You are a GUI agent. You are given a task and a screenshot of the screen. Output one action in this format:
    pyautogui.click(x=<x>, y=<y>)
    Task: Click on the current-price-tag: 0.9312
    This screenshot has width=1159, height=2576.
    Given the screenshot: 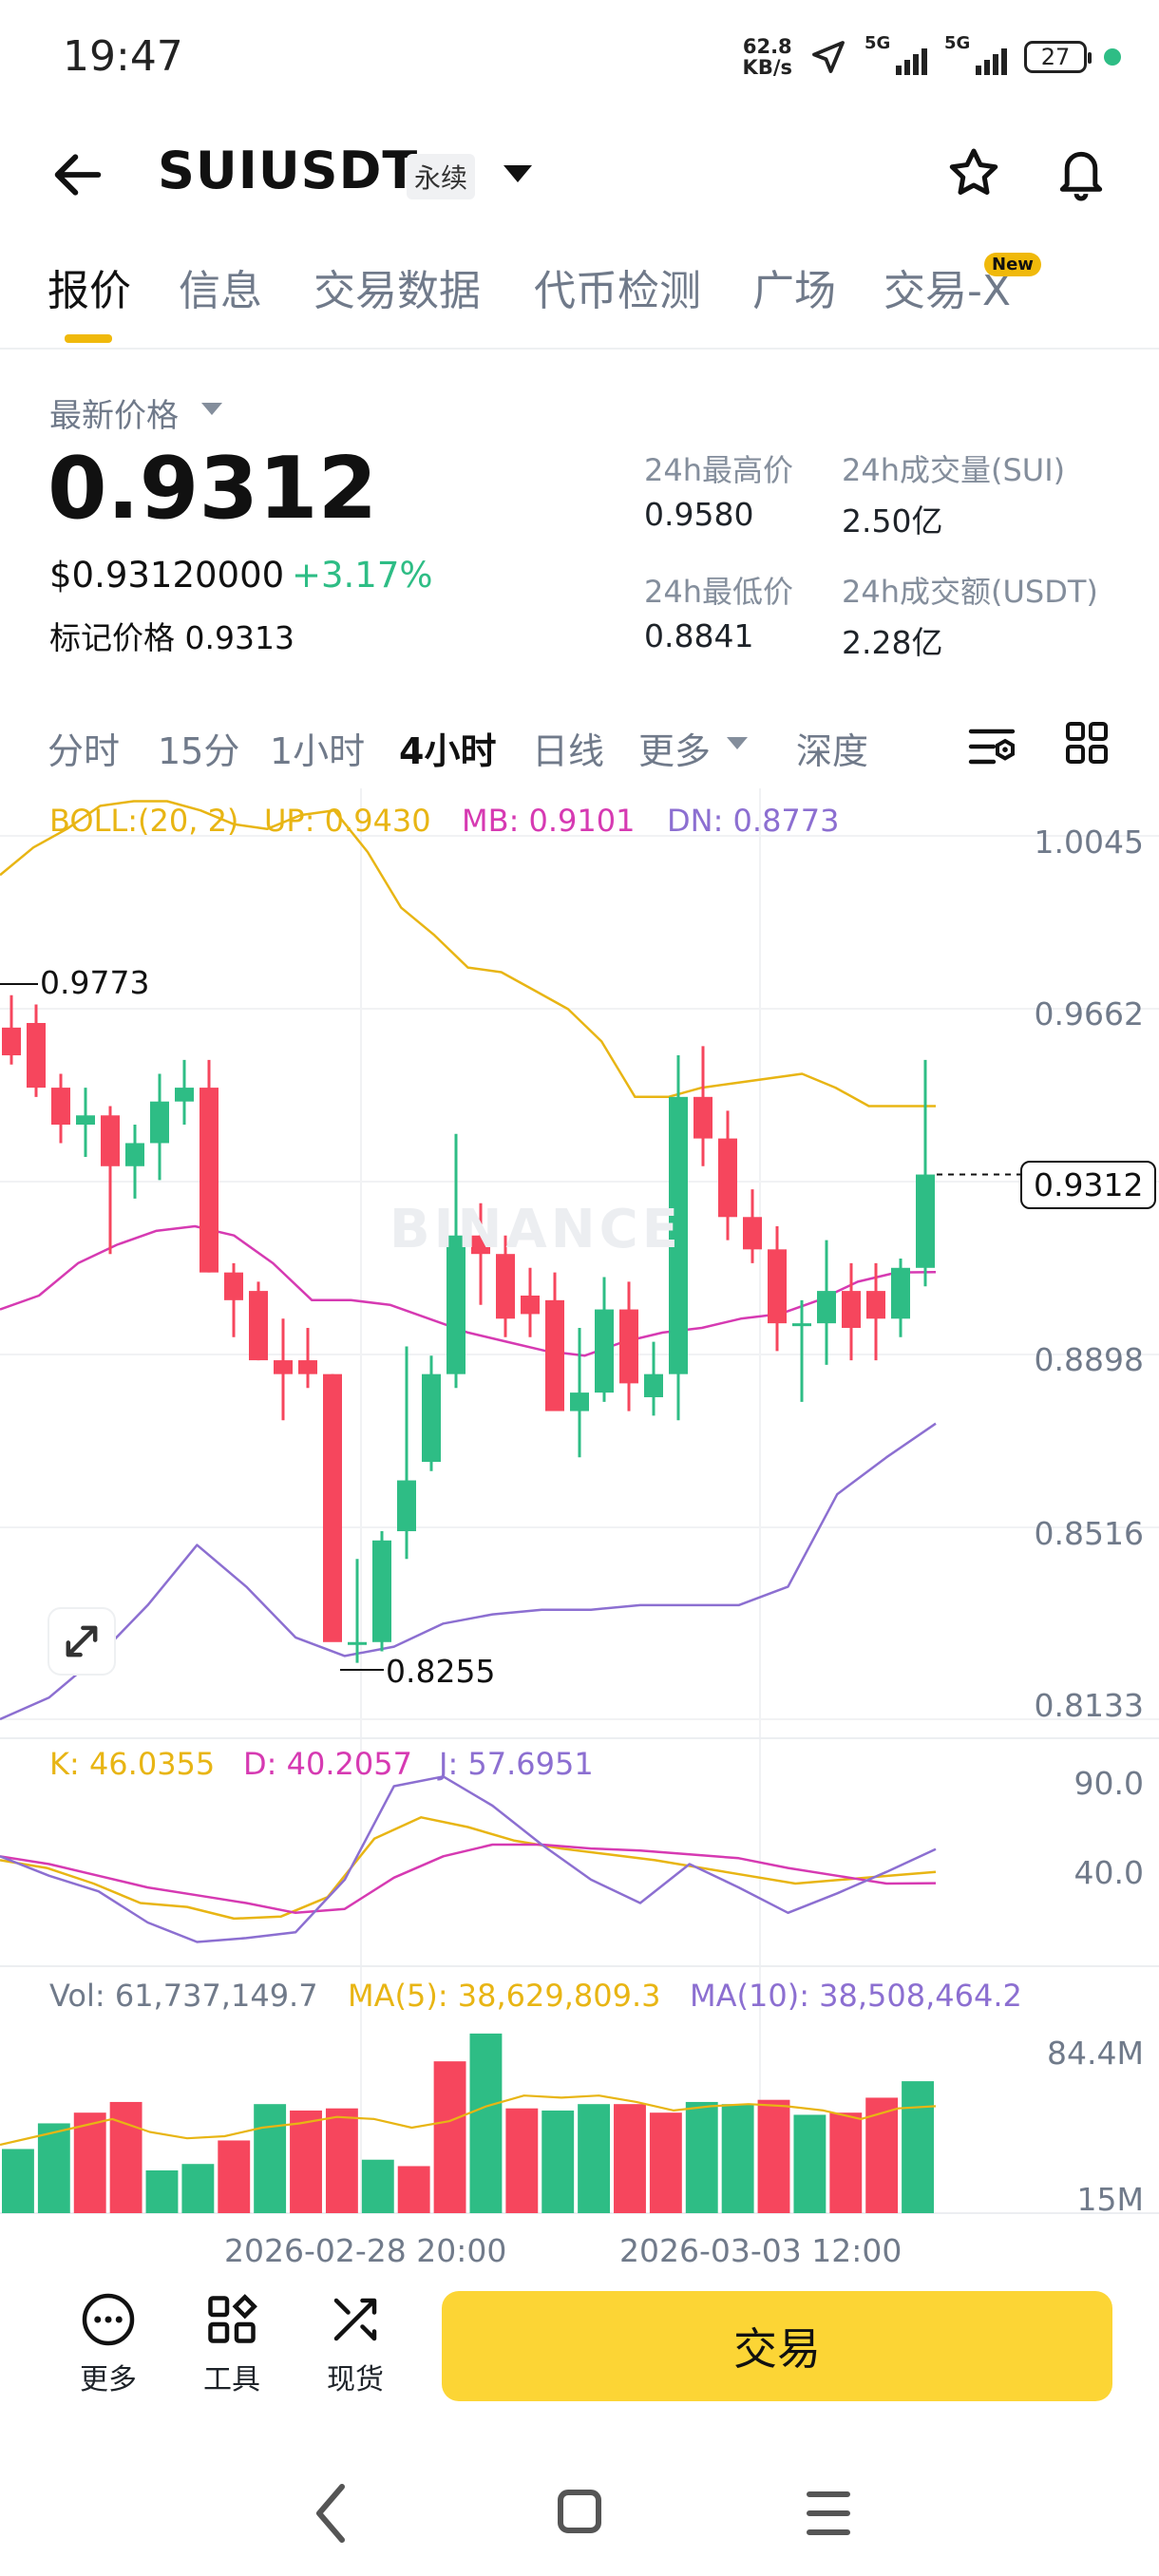 What is the action you would take?
    pyautogui.click(x=1088, y=1185)
    